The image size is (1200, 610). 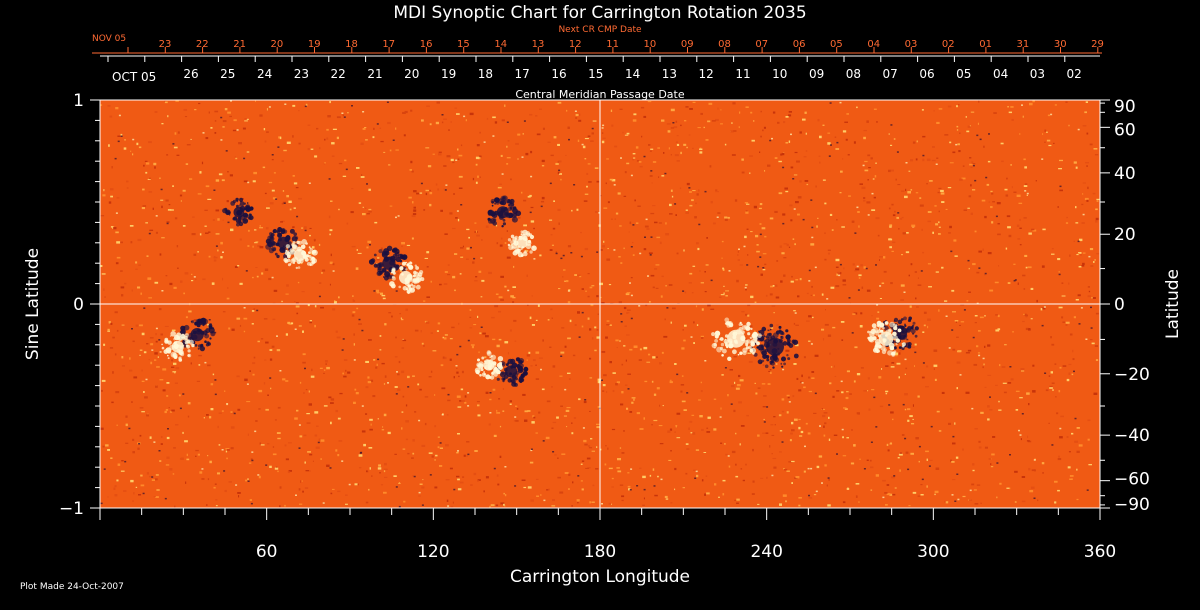 I want to click on flux-core, so click(x=886, y=338).